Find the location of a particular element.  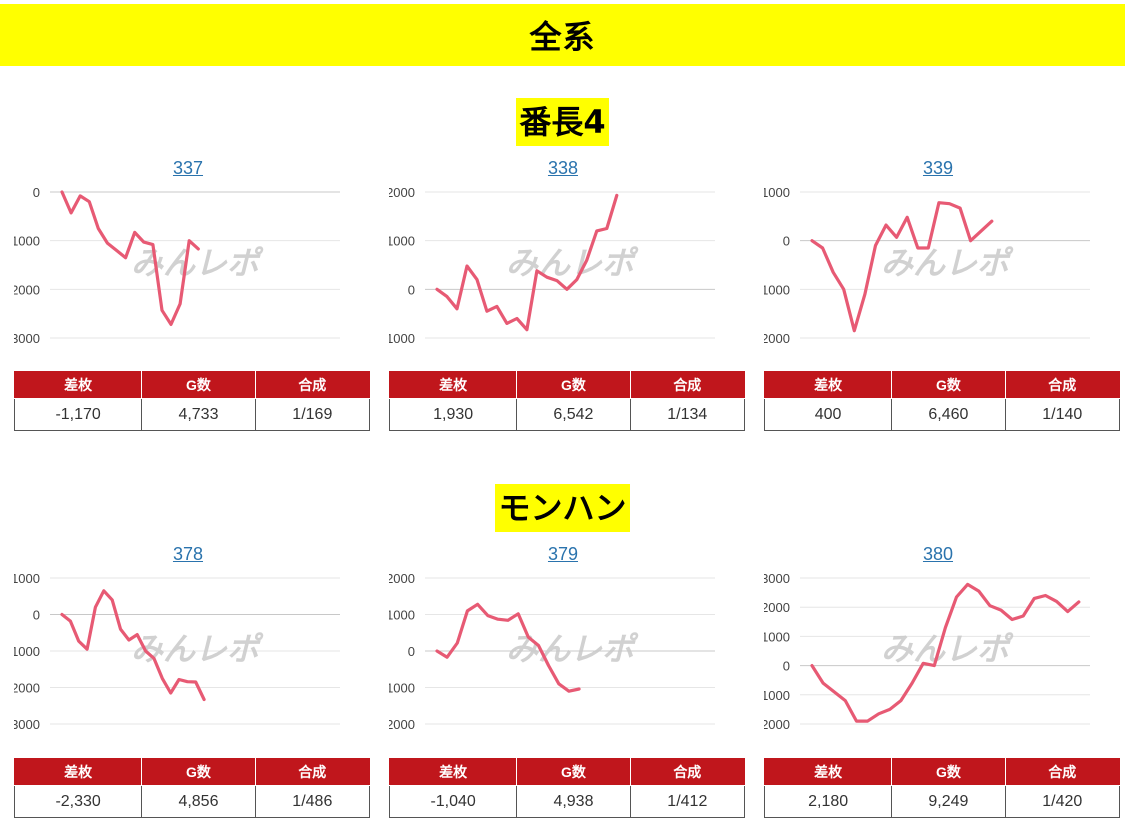

stats-table-379: 差枚 G数 合成 -1,040 4,938 1/412 is located at coordinates (567, 788).